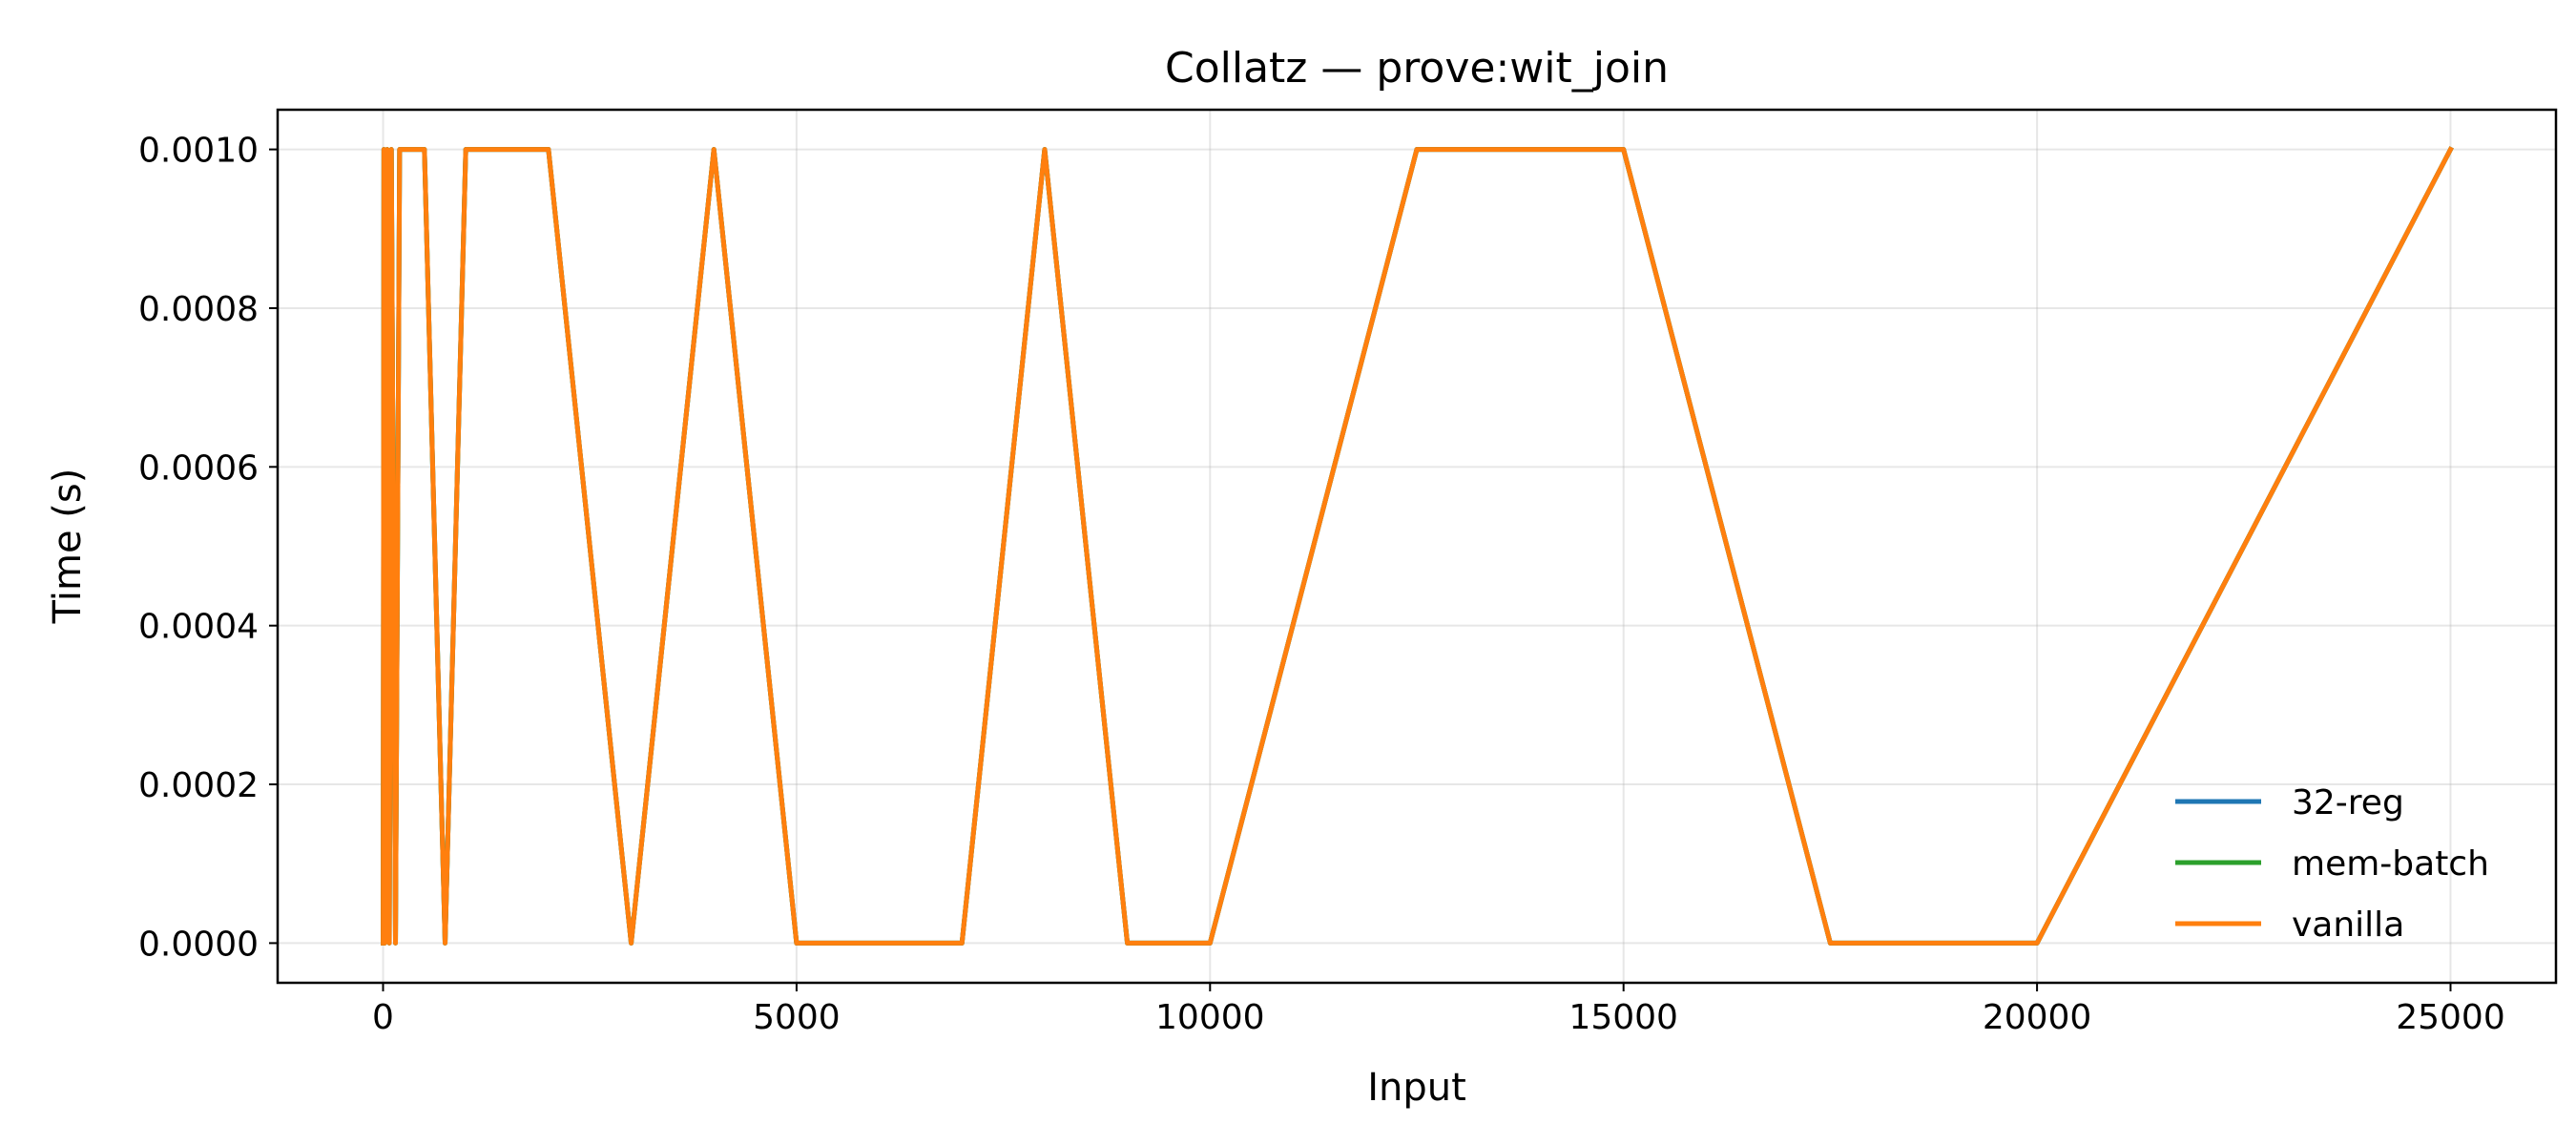 The image size is (2576, 1145). What do you see at coordinates (1438, 1010) in the screenshot?
I see `x-axis-ticks: 0 5000 10000 15000 20000 25000` at bounding box center [1438, 1010].